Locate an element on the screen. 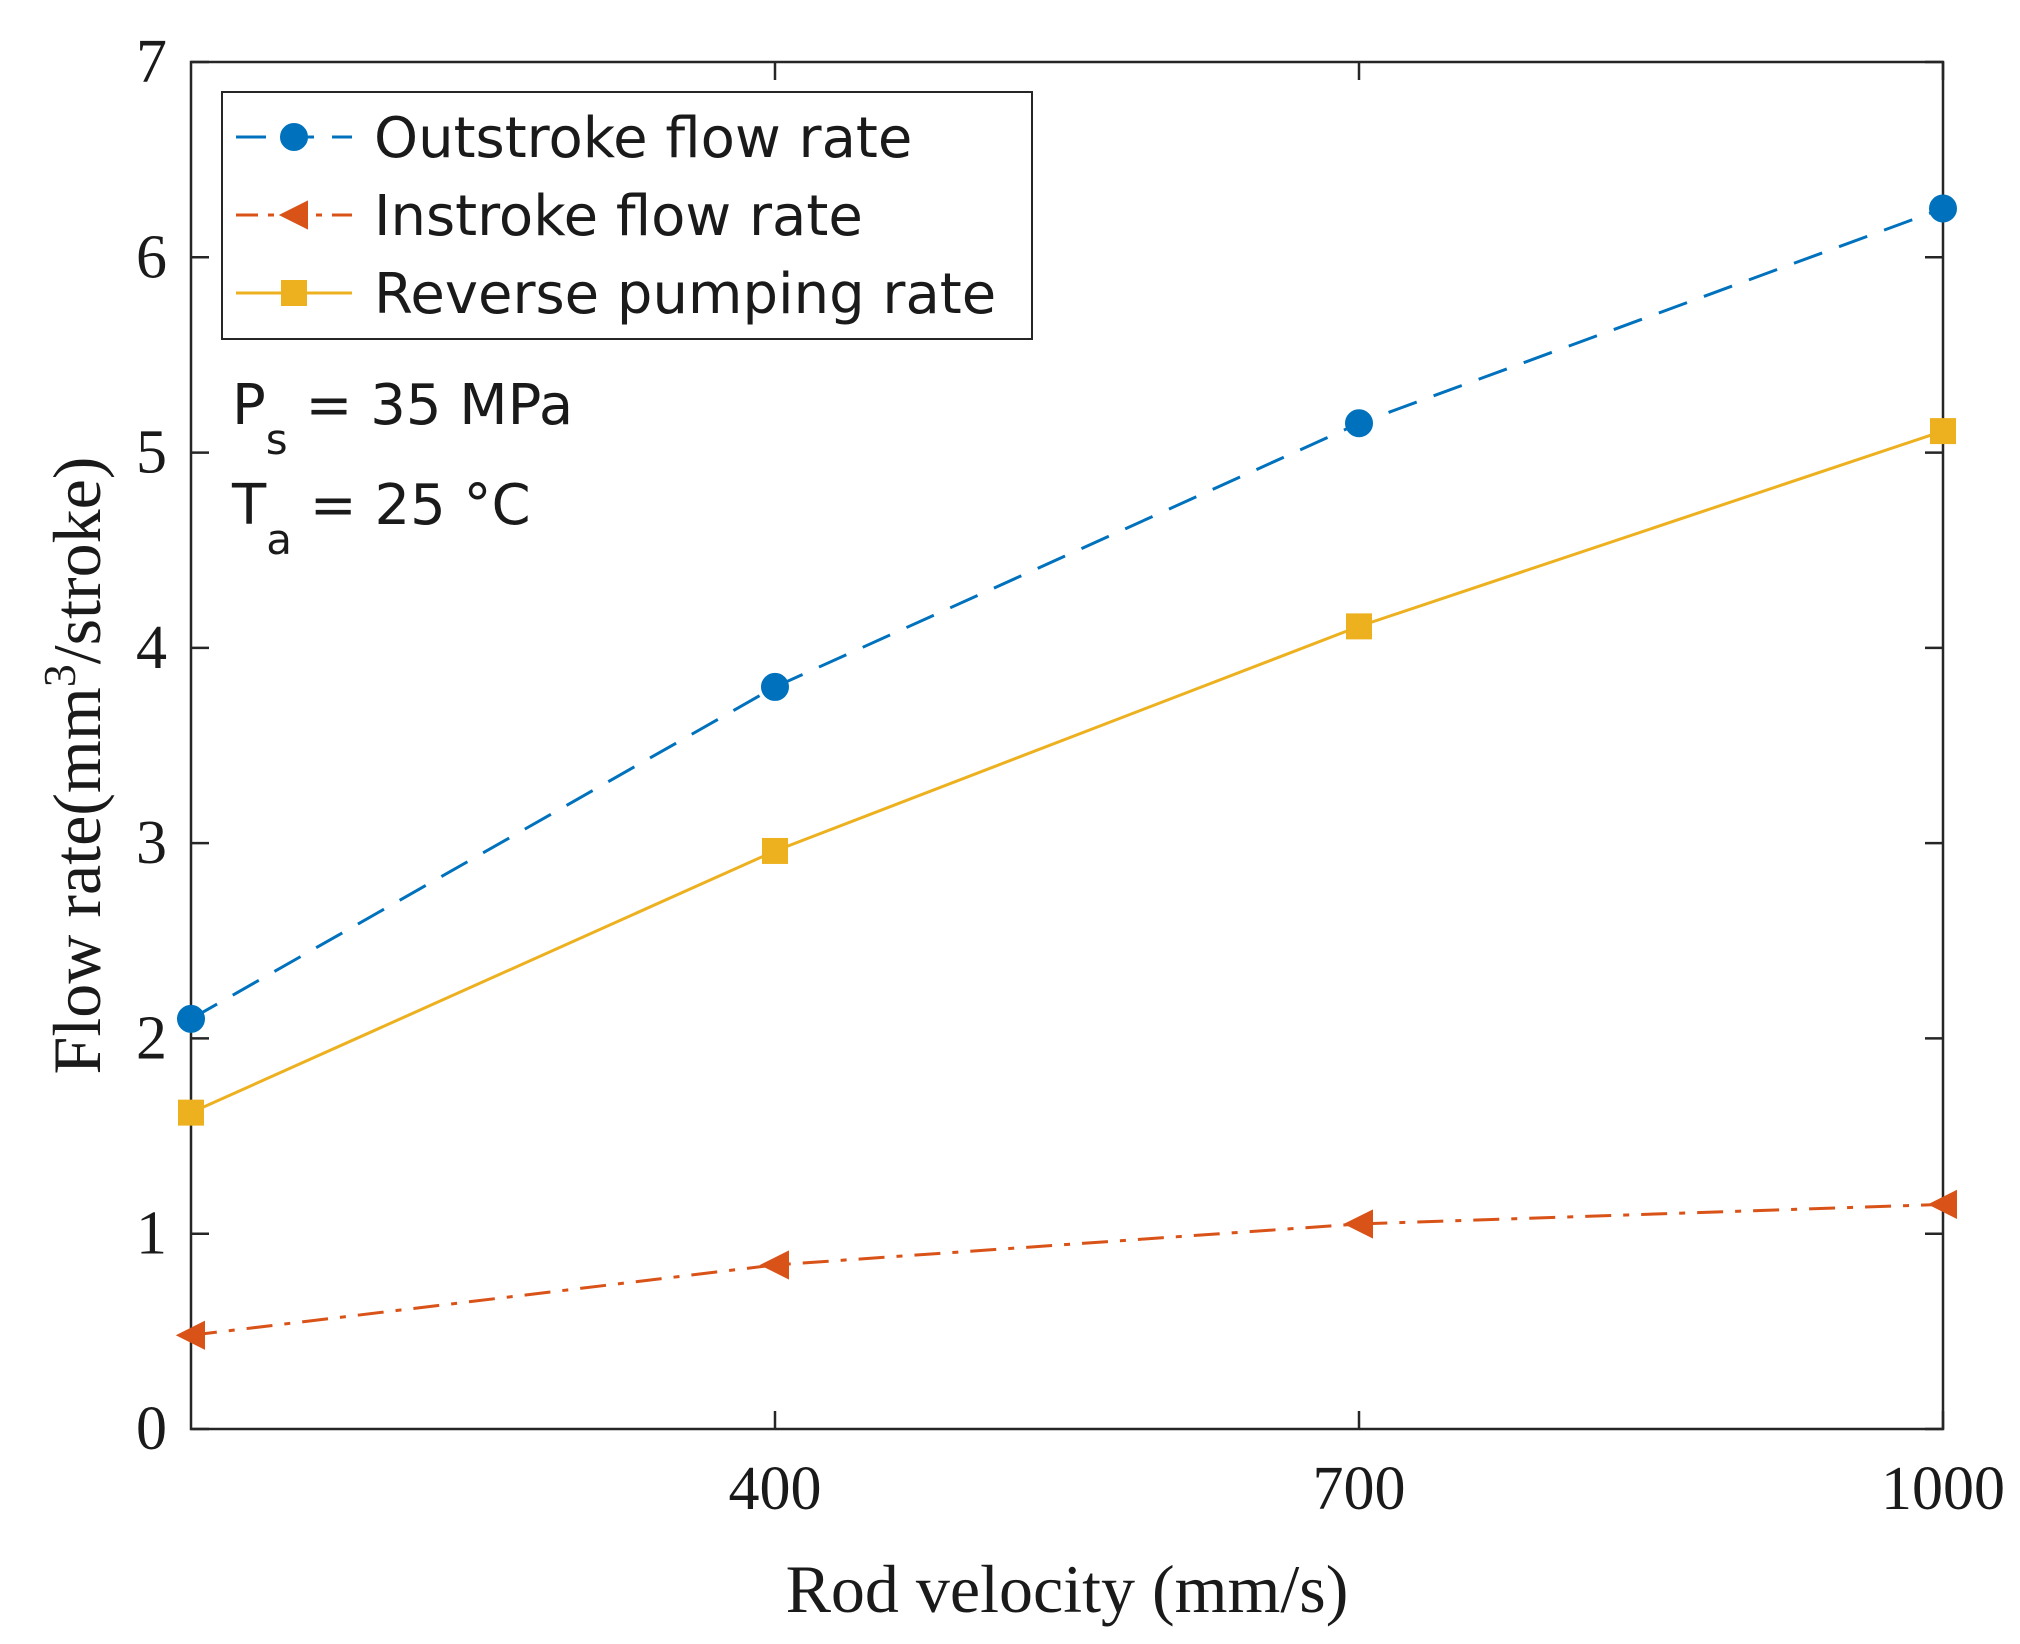 This screenshot has width=2020, height=1644. y-axis-label: Flow rate(mm3/stroke) is located at coordinates (75, 766).